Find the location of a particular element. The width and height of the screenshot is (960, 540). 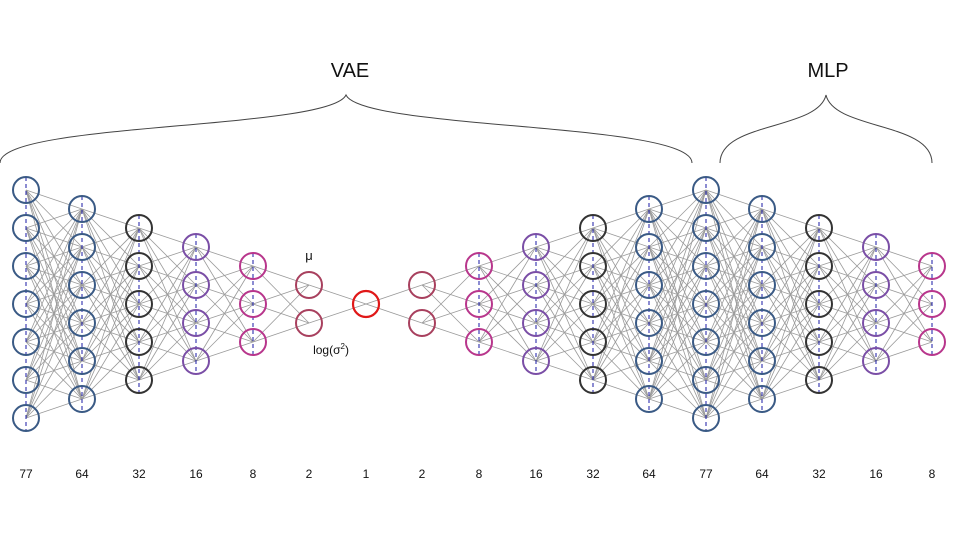

layer-size-label: 32 is located at coordinates (819, 474).